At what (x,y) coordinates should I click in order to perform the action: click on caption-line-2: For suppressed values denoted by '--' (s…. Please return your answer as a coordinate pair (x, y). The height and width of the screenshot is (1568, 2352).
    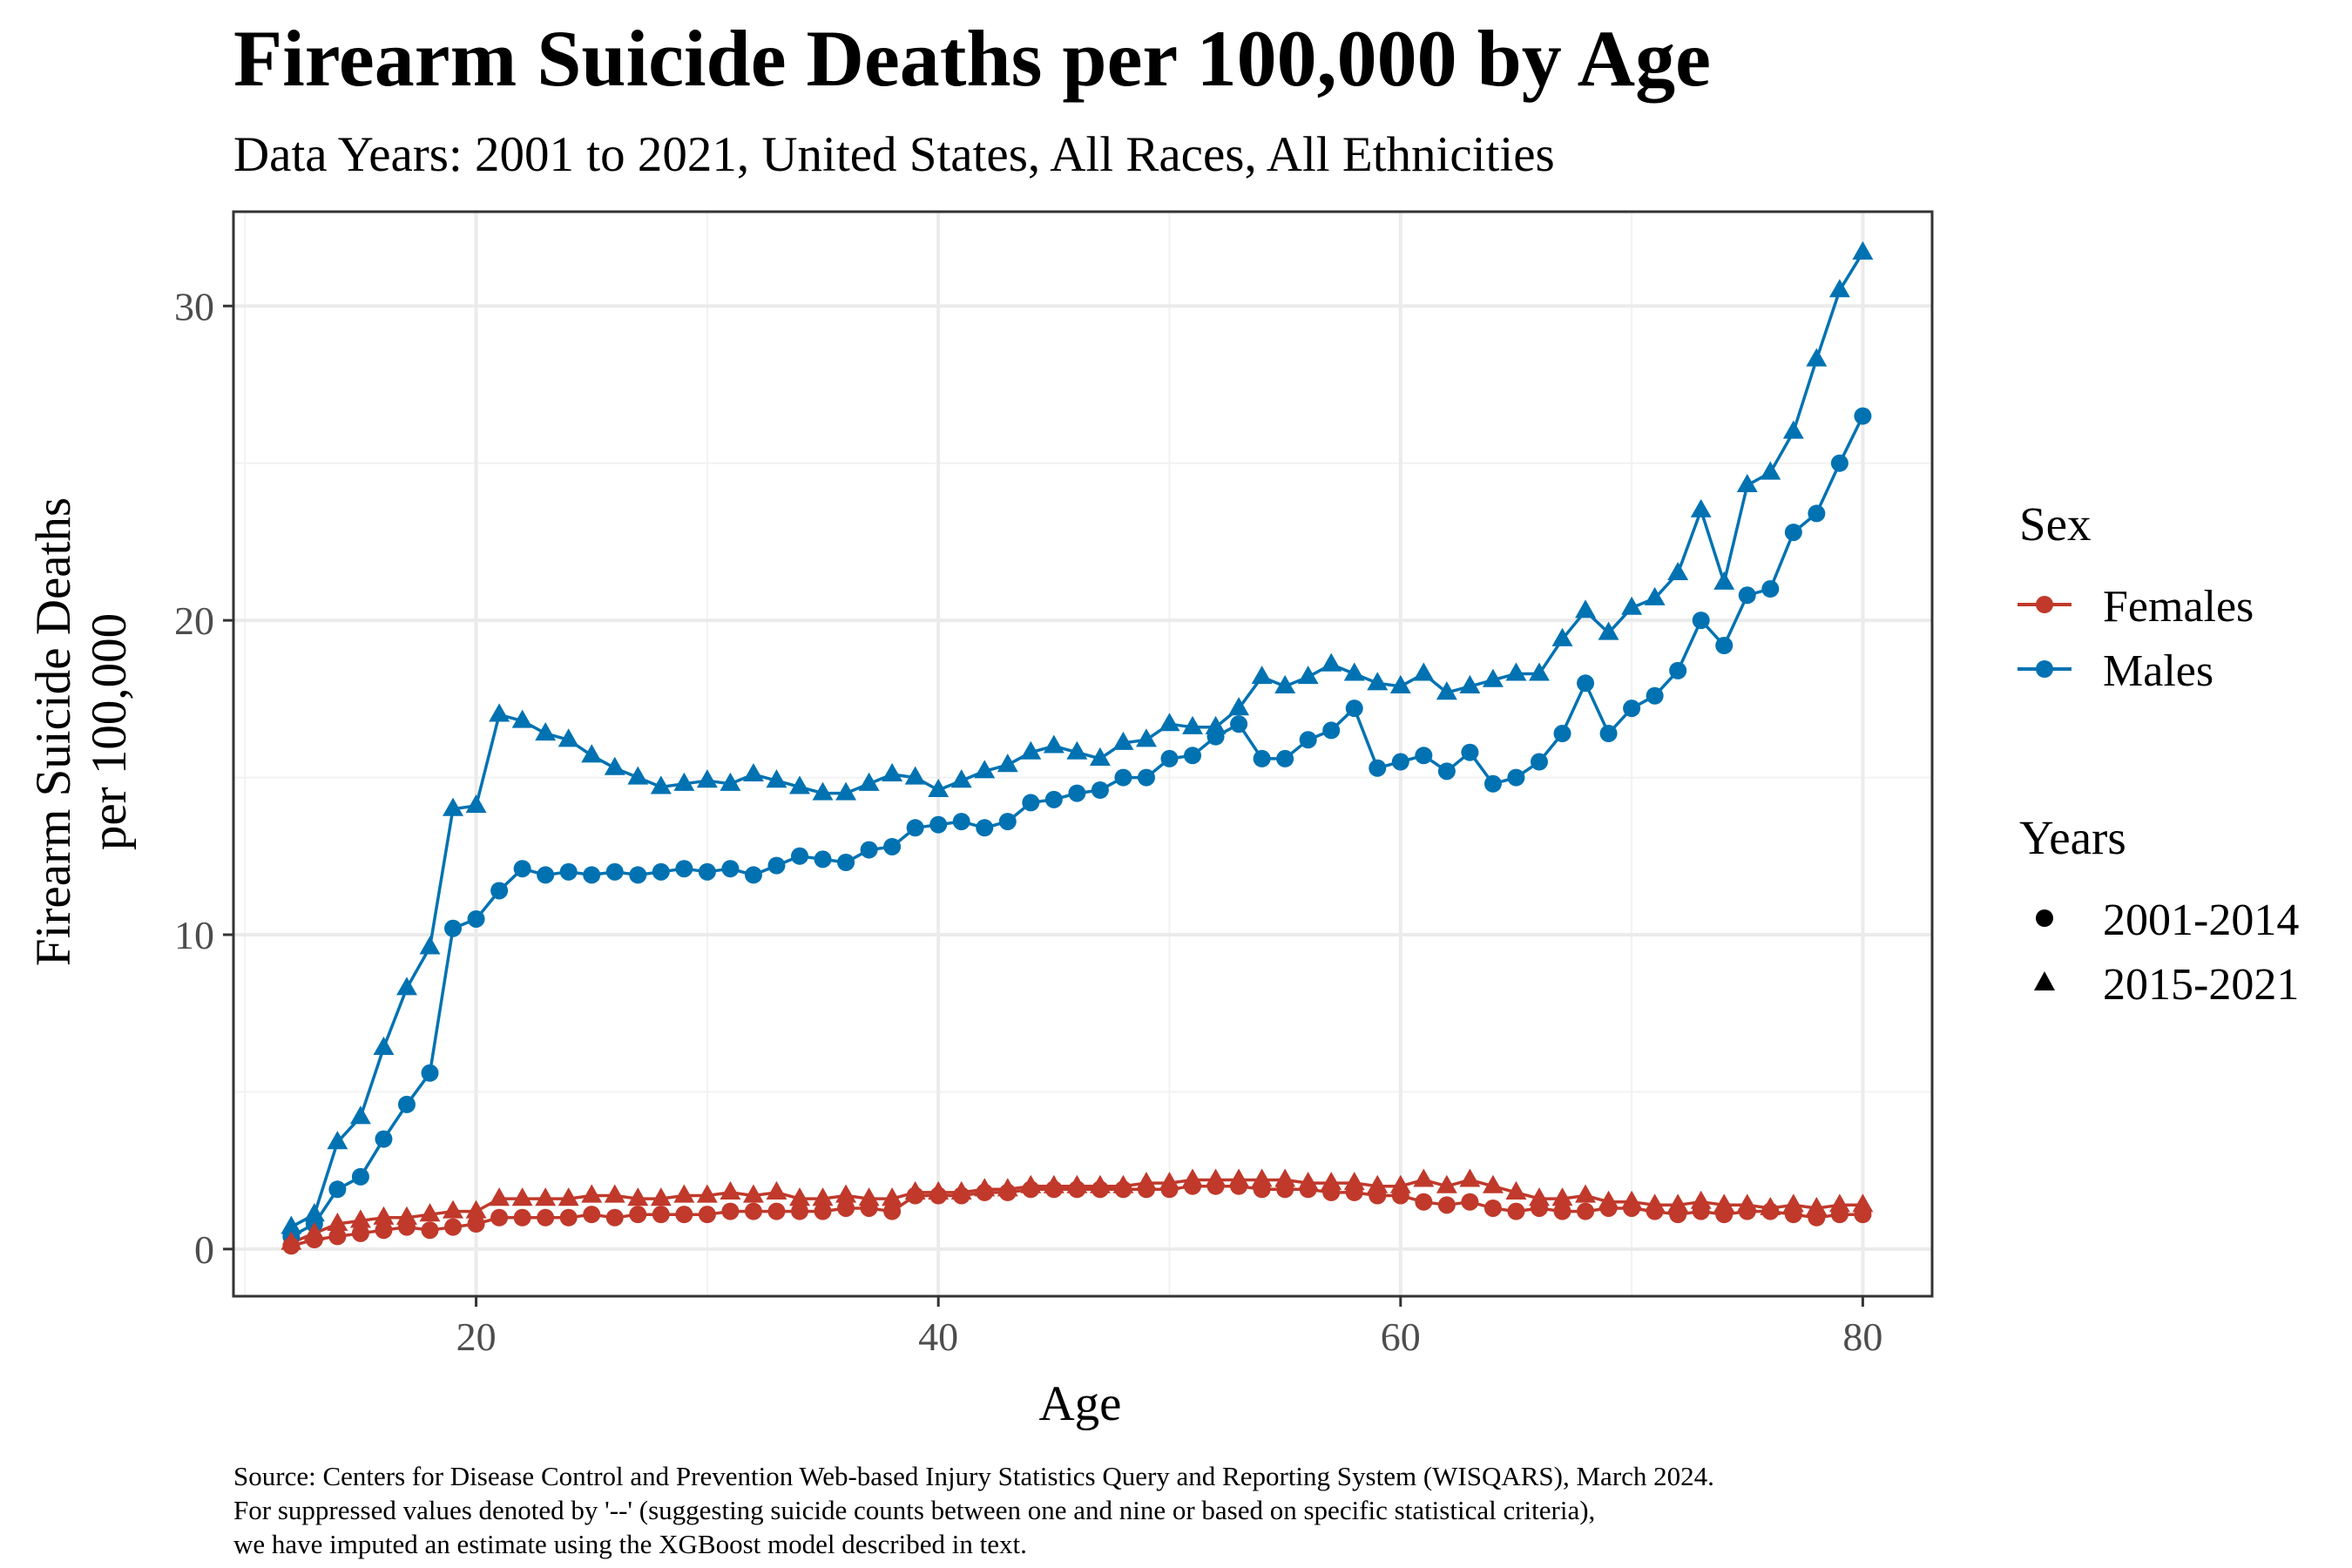
    Looking at the image, I should click on (914, 1510).